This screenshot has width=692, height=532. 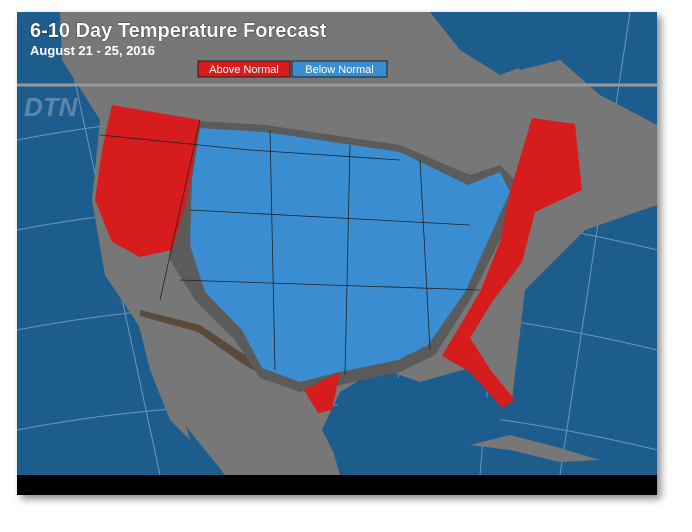 I want to click on above-normal-west, so click(x=147, y=181).